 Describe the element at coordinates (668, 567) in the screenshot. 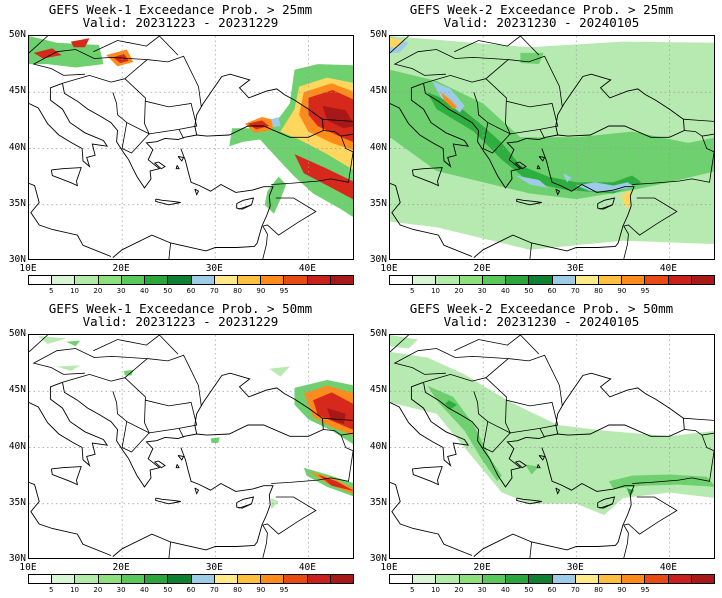

I see `lon-tick-label: 40E` at that location.